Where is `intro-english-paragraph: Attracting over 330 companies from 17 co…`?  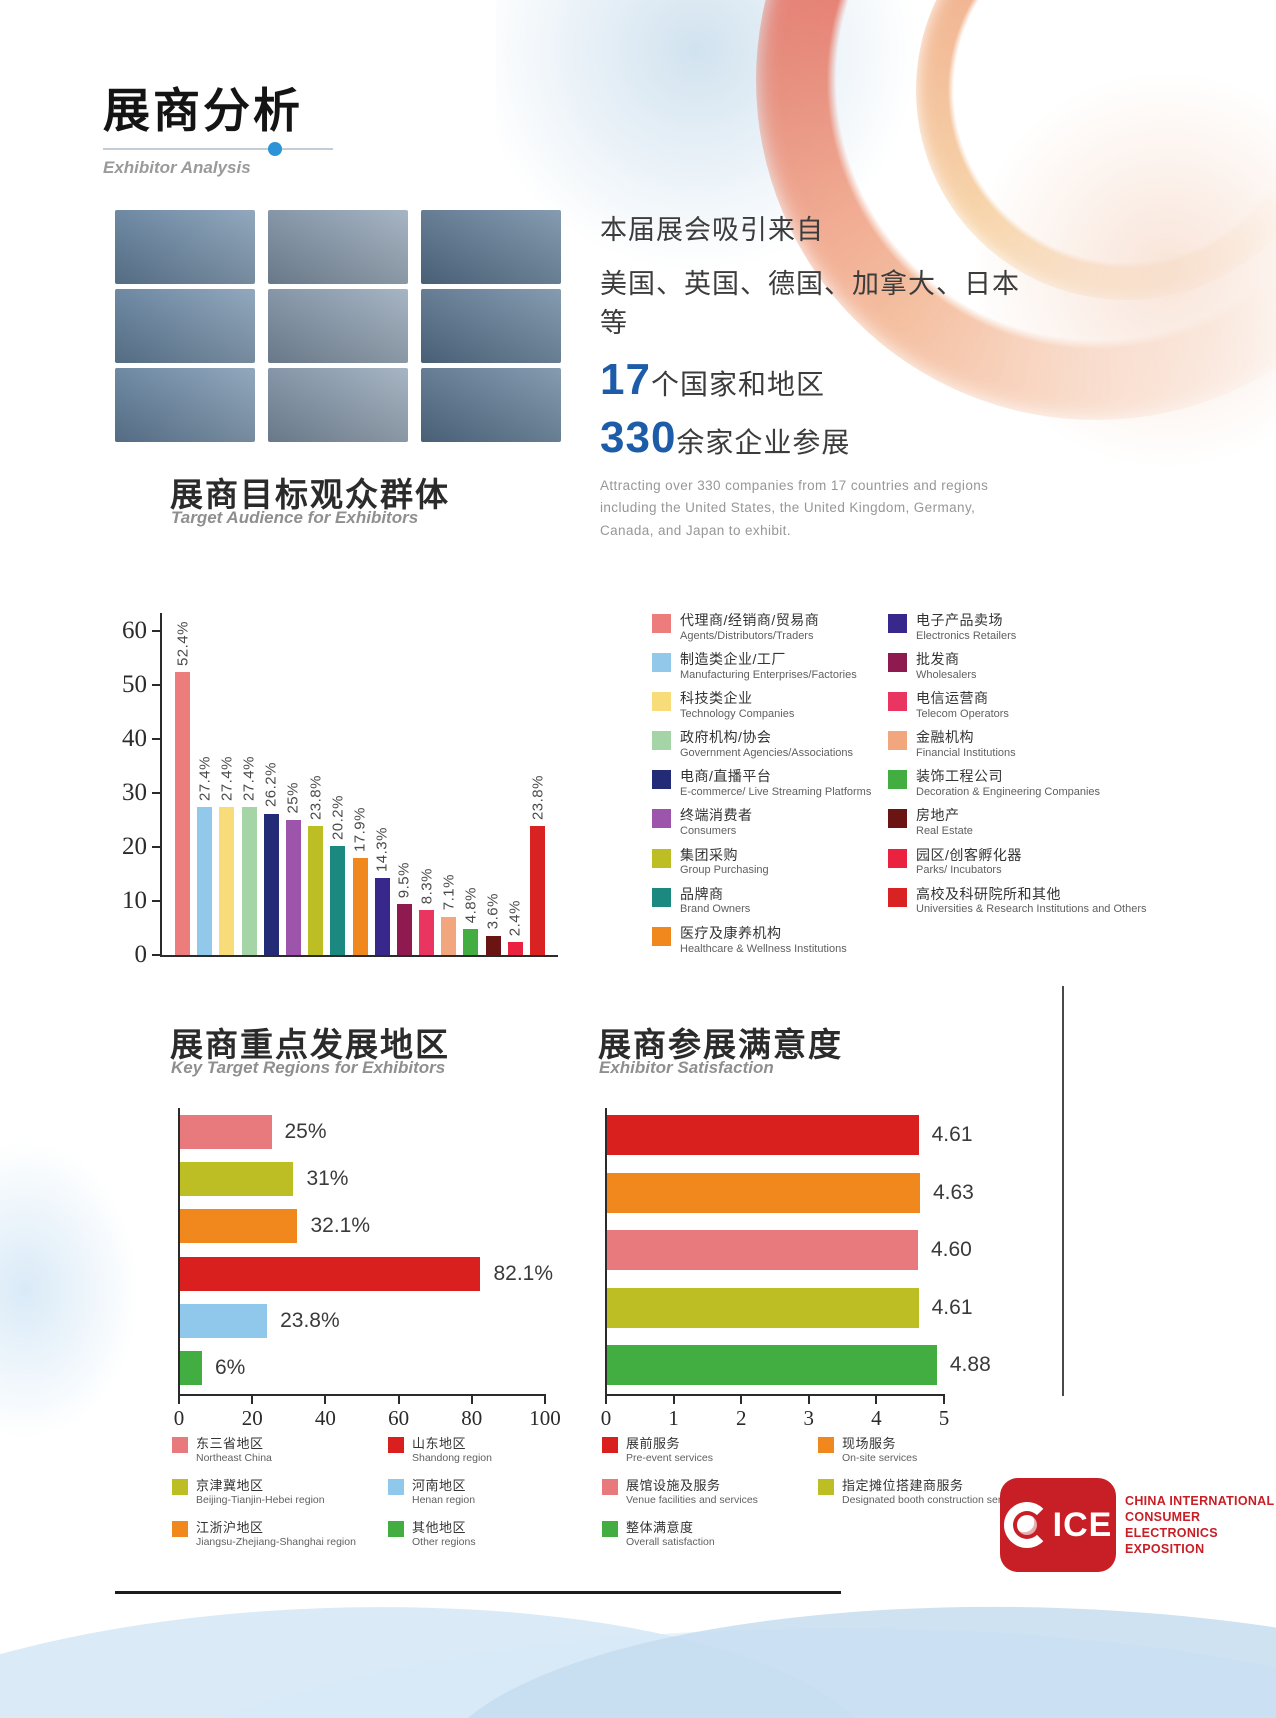
intro-english-paragraph: Attracting over 330 companies from 17 co… is located at coordinates (794, 508).